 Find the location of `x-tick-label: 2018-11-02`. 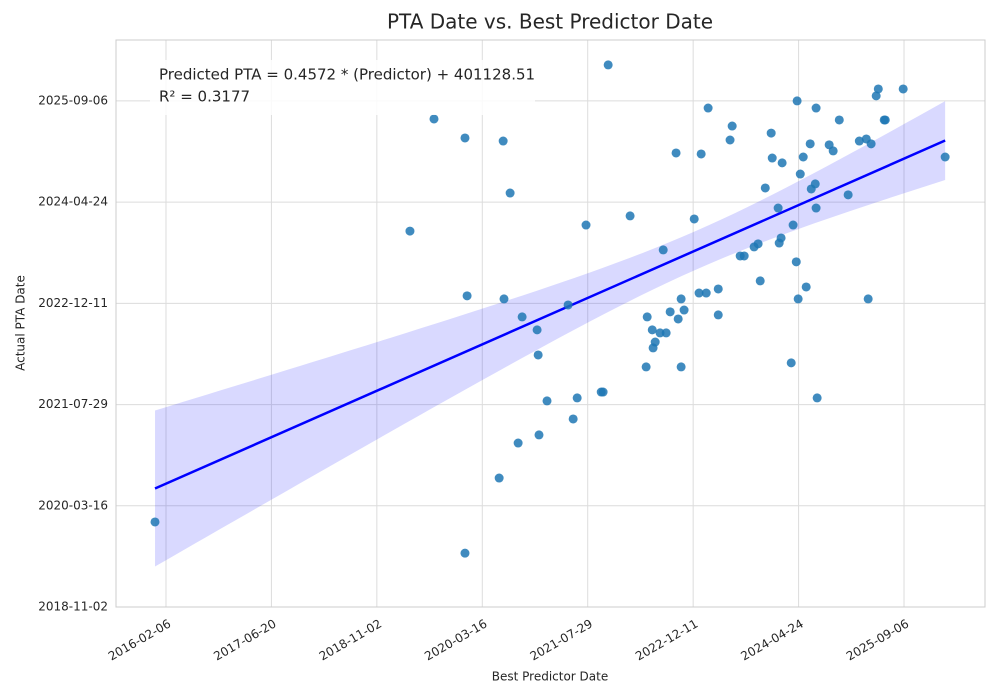

x-tick-label: 2018-11-02 is located at coordinates (350, 640).